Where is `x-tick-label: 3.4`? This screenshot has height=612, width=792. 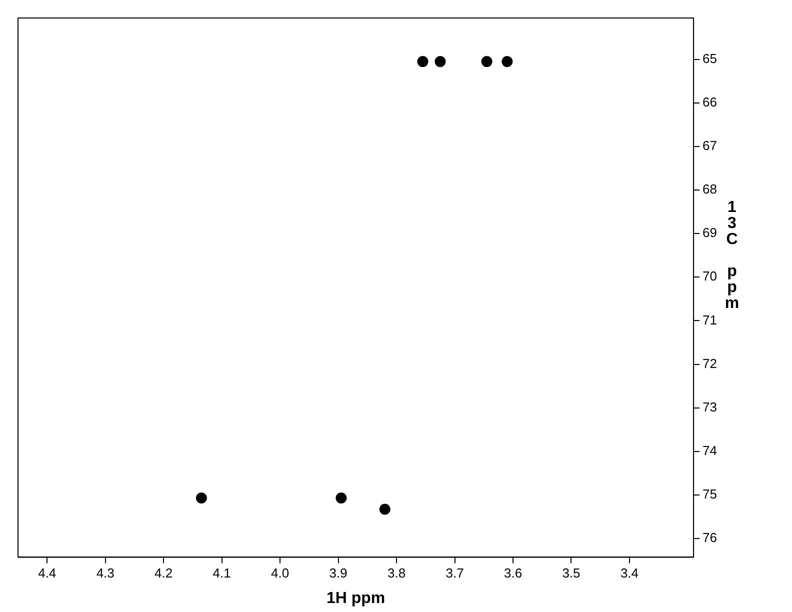 x-tick-label: 3.4 is located at coordinates (629, 573).